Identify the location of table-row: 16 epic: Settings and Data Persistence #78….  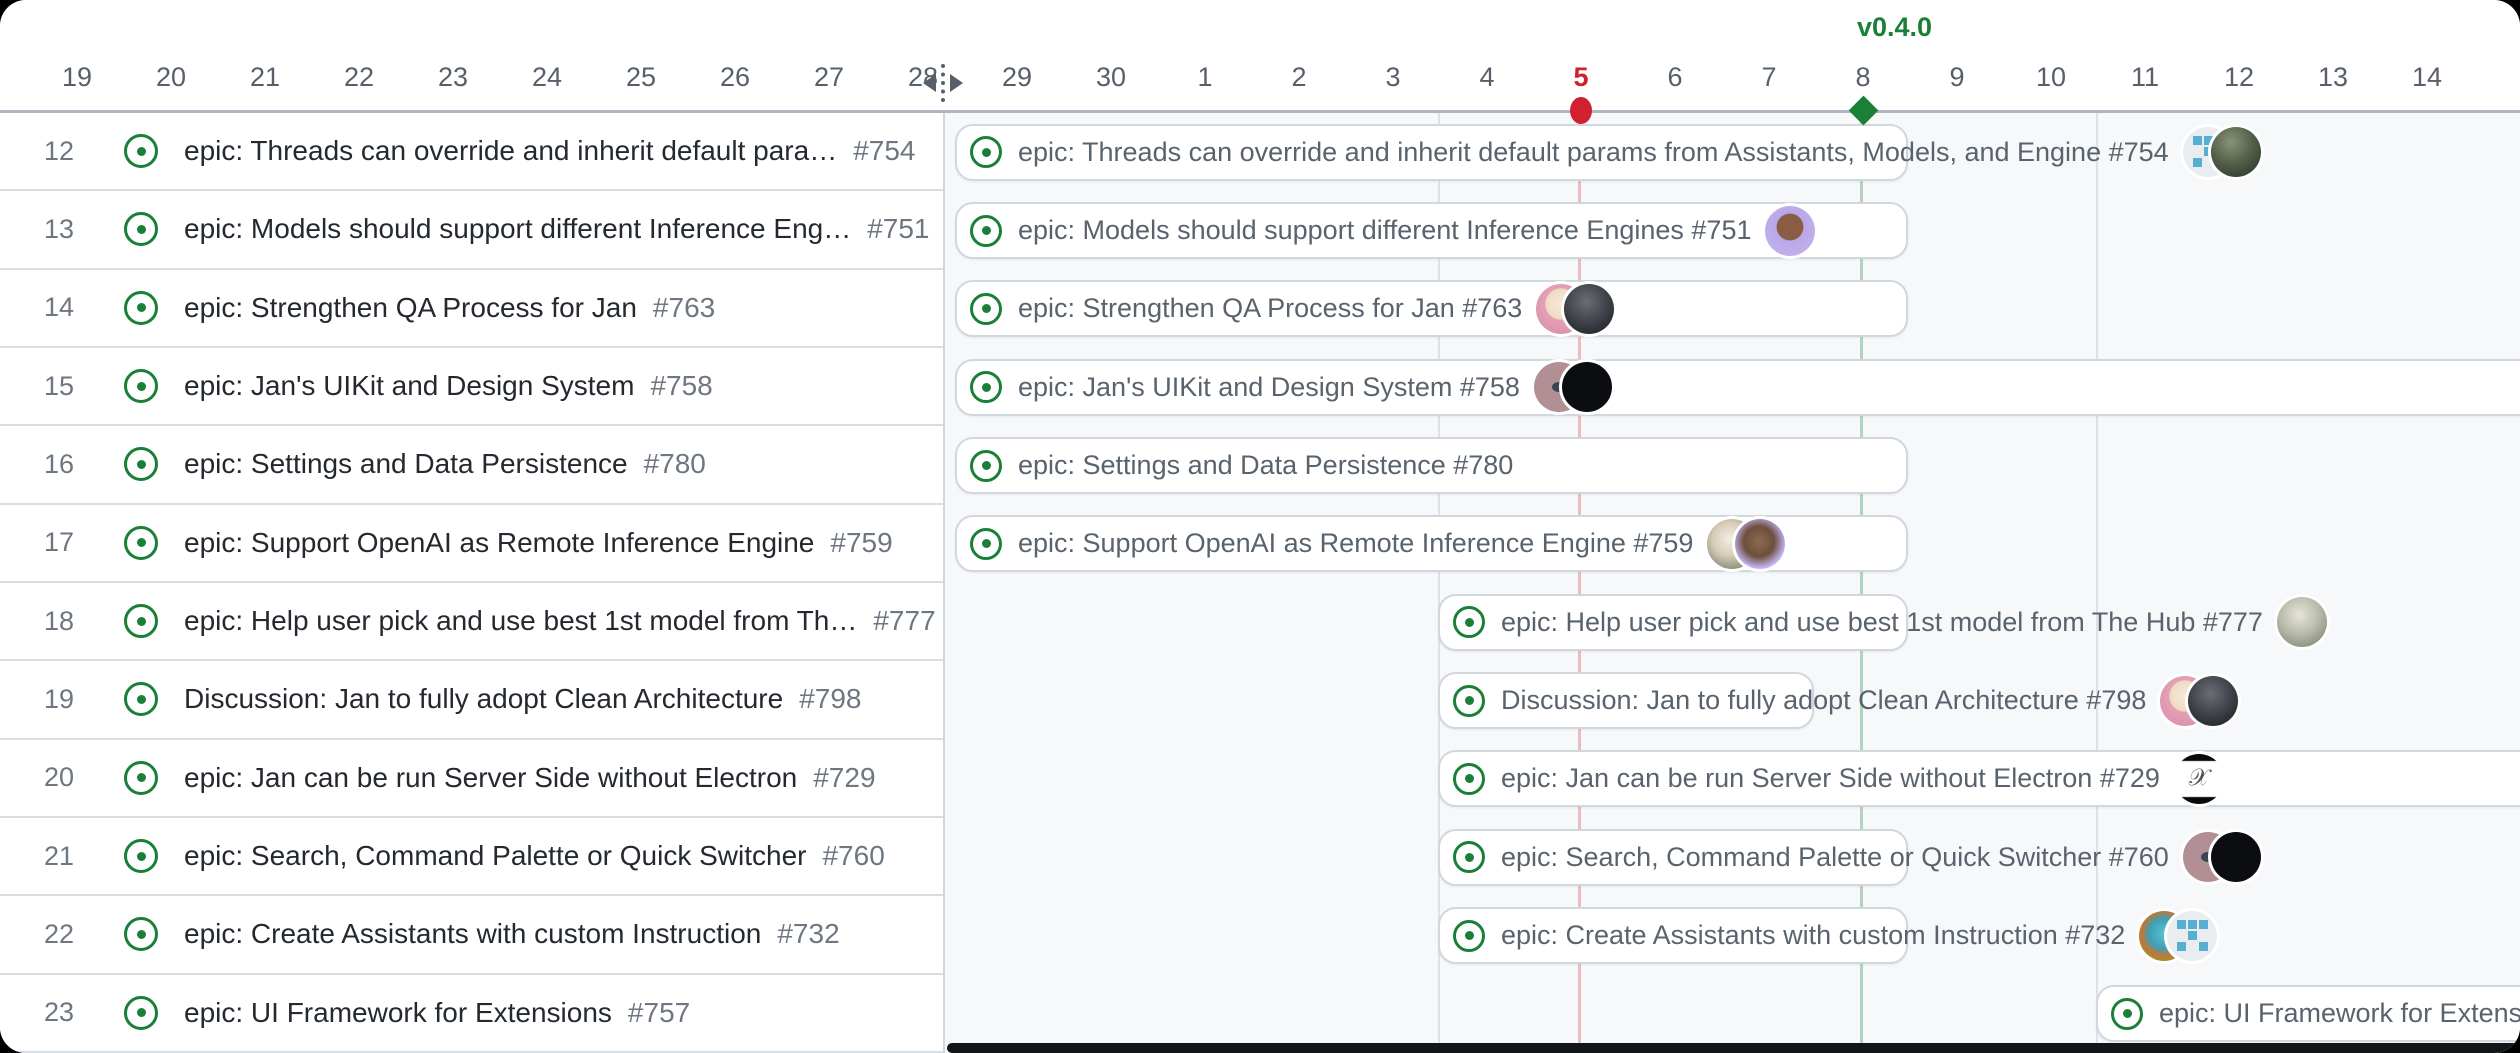
(471, 465).